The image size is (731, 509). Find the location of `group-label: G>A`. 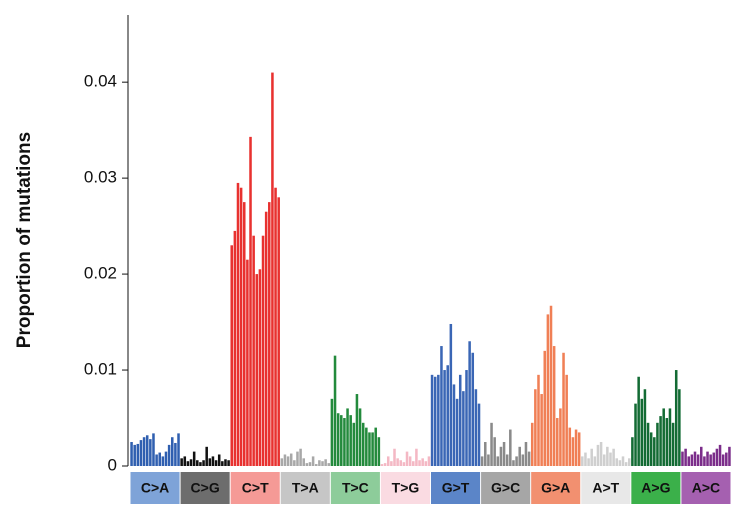

group-label: G>A is located at coordinates (555, 488).